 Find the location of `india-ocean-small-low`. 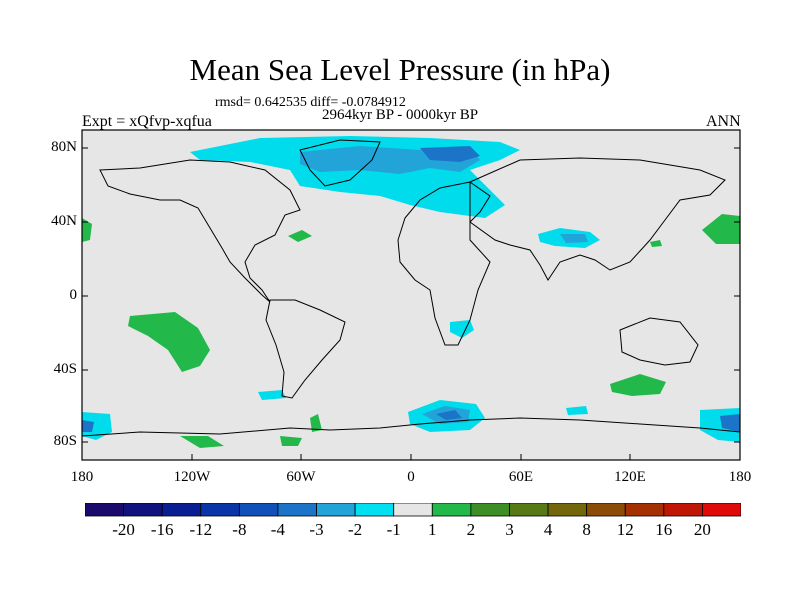

india-ocean-small-low is located at coordinates (577, 410).